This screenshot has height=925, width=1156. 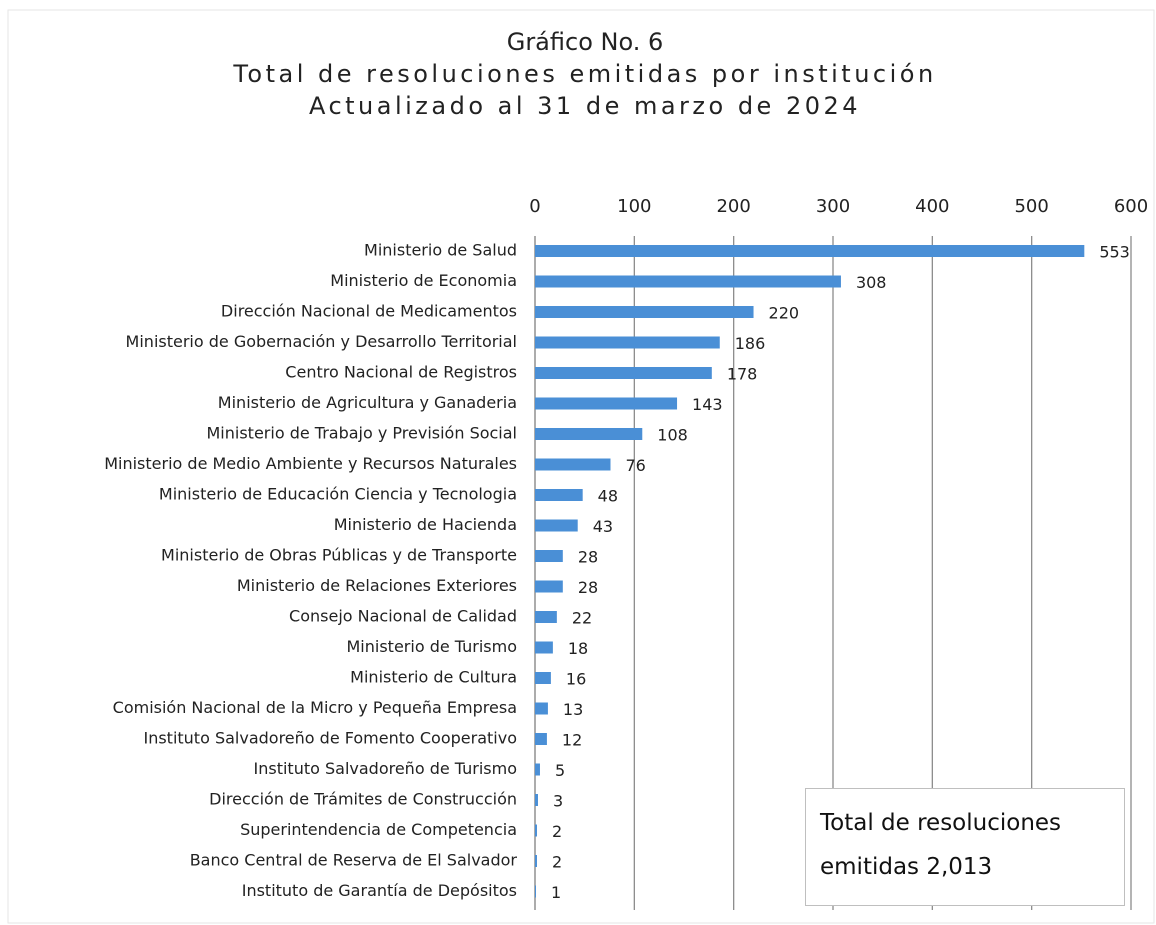 What do you see at coordinates (634, 206) in the screenshot?
I see `x-tick-label: 100` at bounding box center [634, 206].